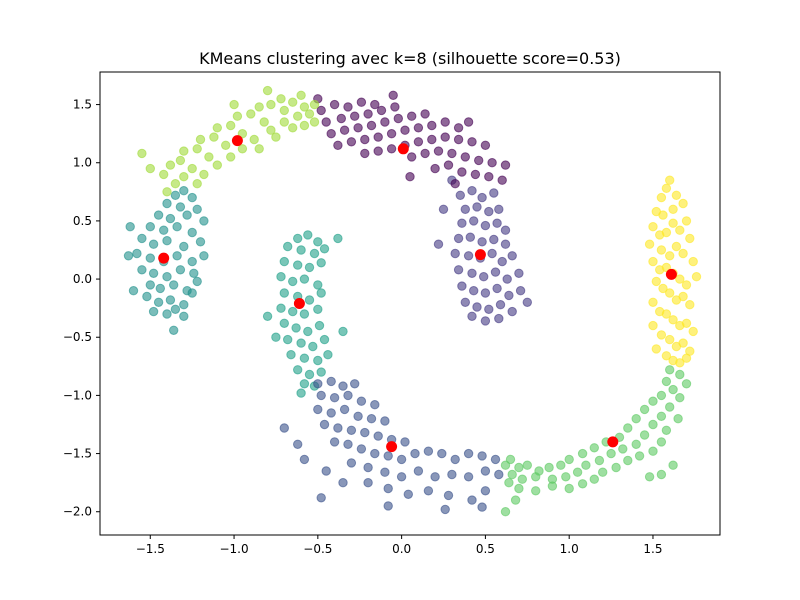 Image resolution: width=800 pixels, height=600 pixels. What do you see at coordinates (164, 258) in the screenshot?
I see `centroid-marker` at bounding box center [164, 258].